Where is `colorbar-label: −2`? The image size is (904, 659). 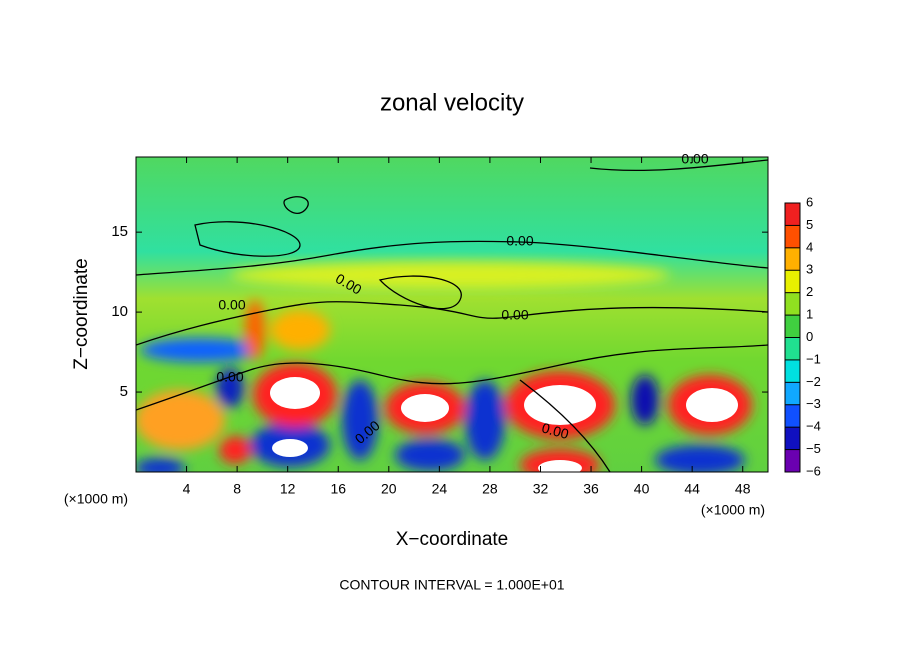 colorbar-label: −2 is located at coordinates (813, 381).